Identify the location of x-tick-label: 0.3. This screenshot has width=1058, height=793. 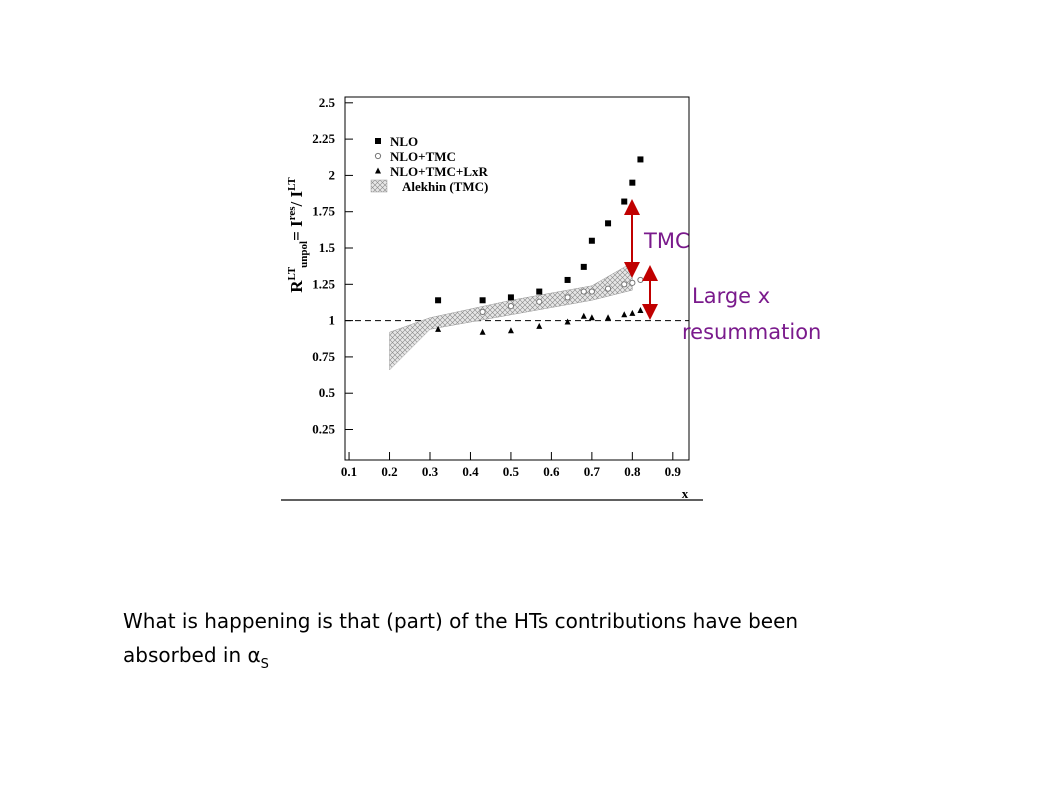
(430, 471).